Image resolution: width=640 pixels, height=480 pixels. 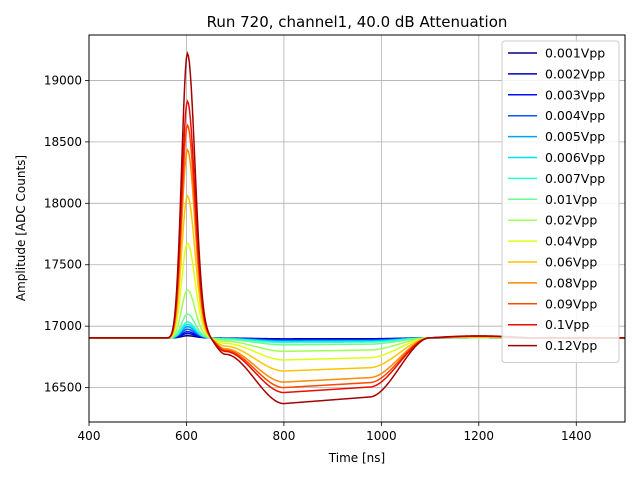 What do you see at coordinates (63, 203) in the screenshot?
I see `y-tick-label: 18000` at bounding box center [63, 203].